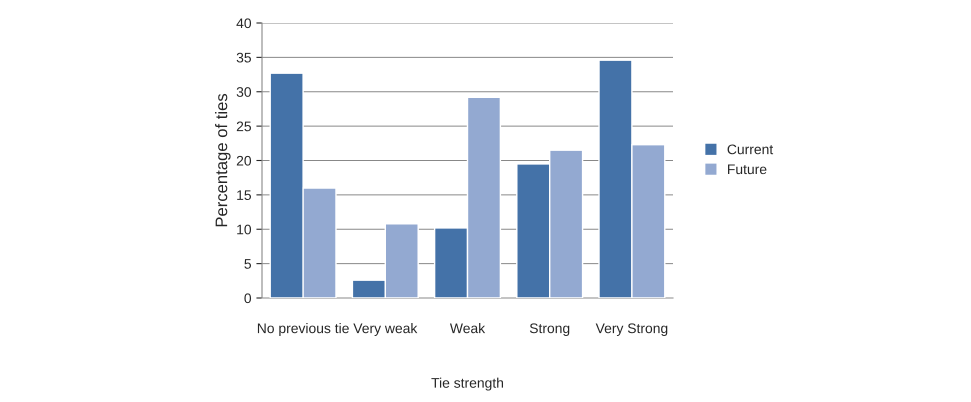  What do you see at coordinates (244, 161) in the screenshot?
I see `y-tick-label: 20` at bounding box center [244, 161].